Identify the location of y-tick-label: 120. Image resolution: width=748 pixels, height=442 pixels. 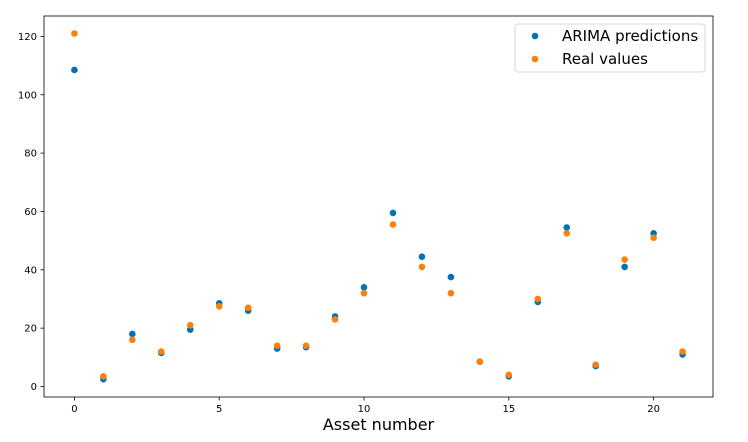
(27, 37).